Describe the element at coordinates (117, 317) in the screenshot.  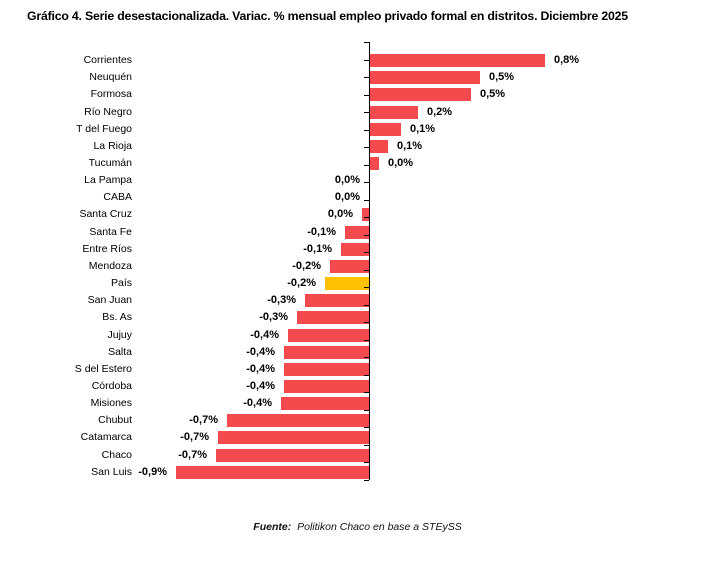
I see `category-label: Bs. As` at that location.